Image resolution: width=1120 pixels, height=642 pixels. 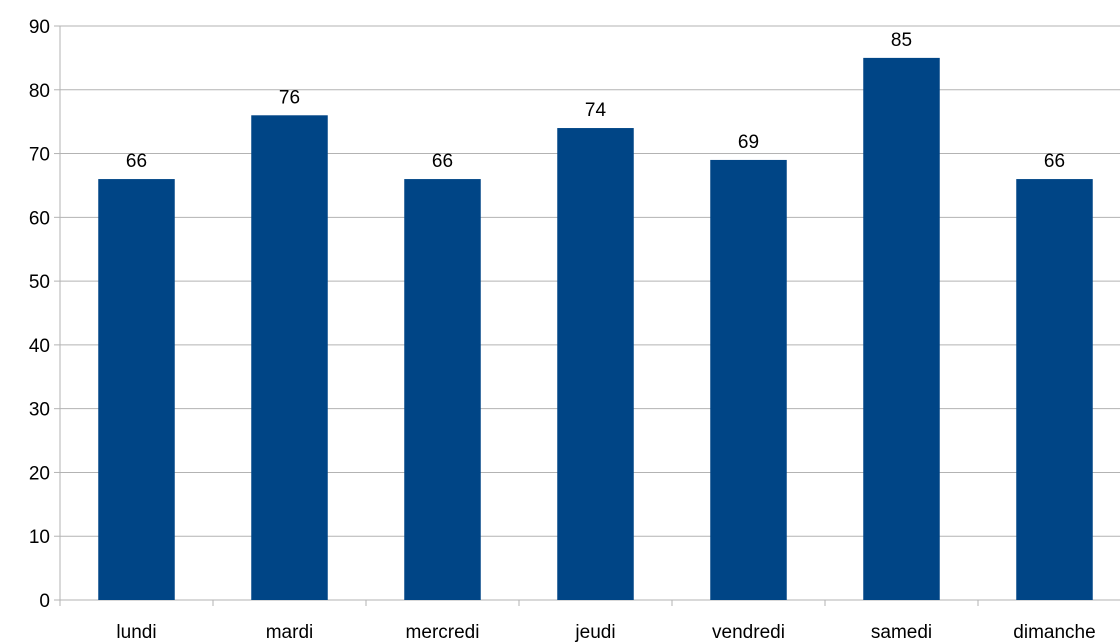 I want to click on bar-dimanche, so click(x=1054, y=390).